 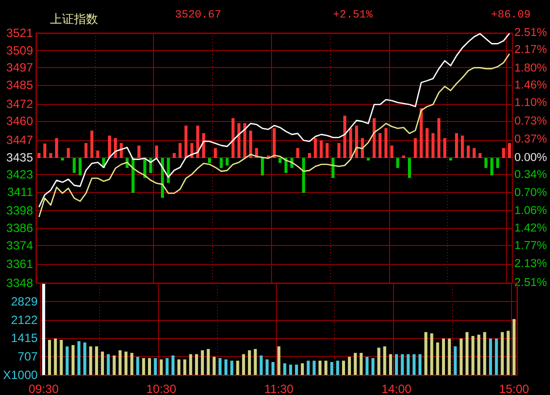 I want to click on y2-tick-label: 1.80%, so click(x=530, y=68).